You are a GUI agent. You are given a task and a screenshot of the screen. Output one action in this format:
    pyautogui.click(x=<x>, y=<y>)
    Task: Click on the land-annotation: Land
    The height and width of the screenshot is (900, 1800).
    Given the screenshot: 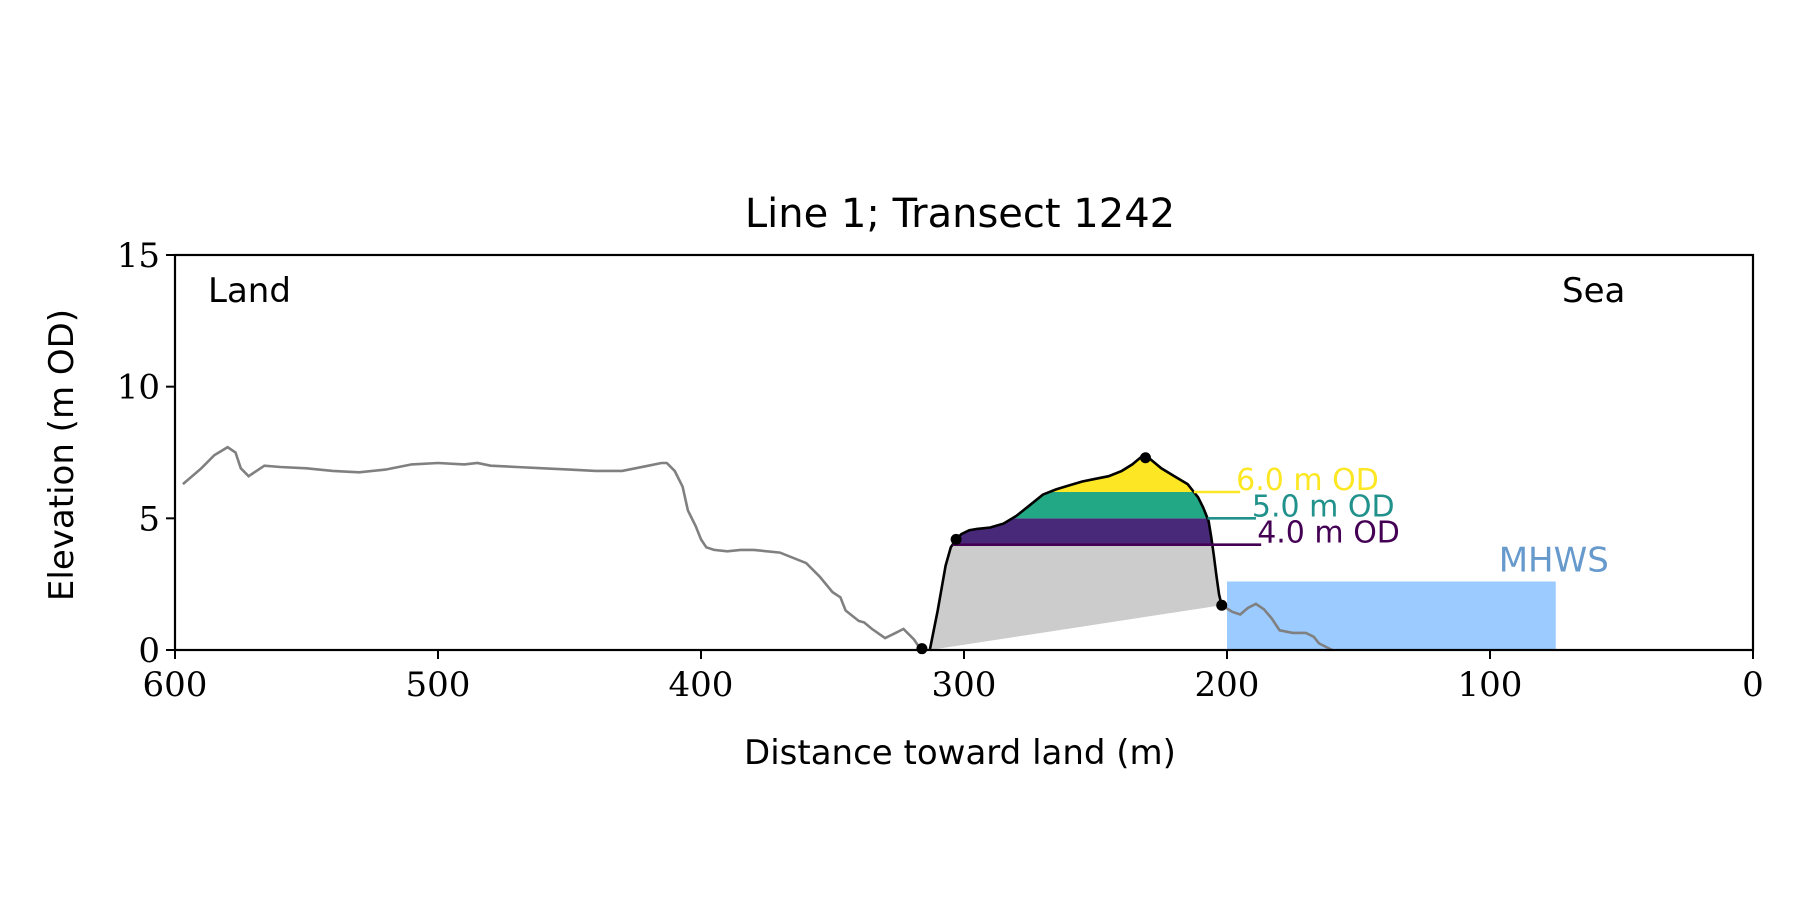 What is the action you would take?
    pyautogui.click(x=249, y=291)
    